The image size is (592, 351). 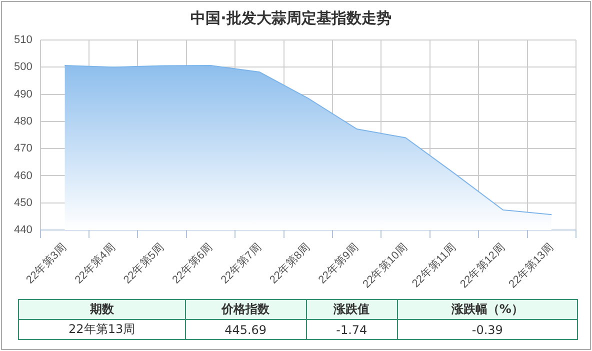 What do you see at coordinates (23, 230) in the screenshot?
I see `y-tick-label: 440` at bounding box center [23, 230].